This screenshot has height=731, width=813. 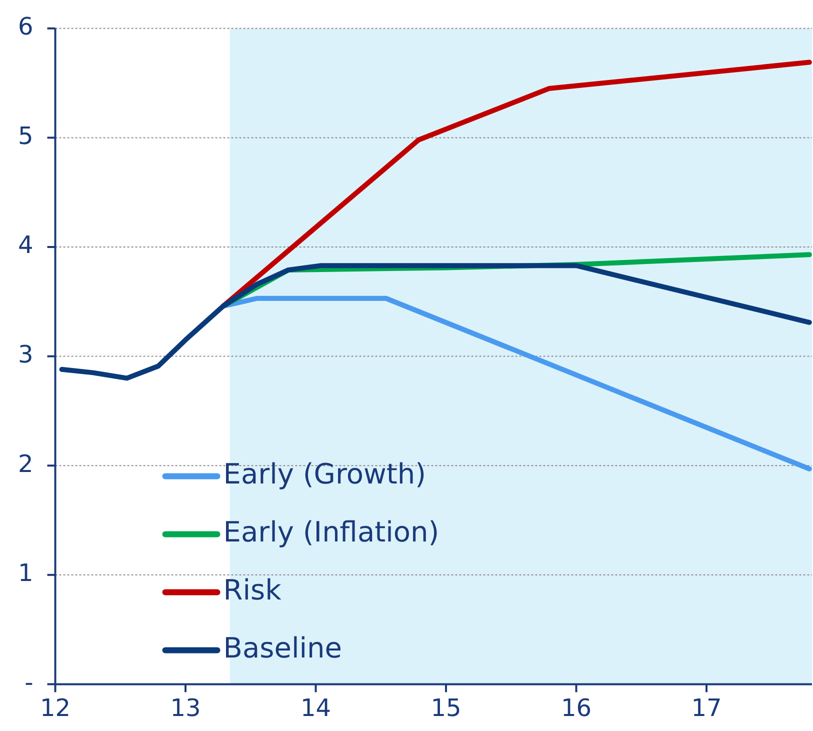 What do you see at coordinates (706, 708) in the screenshot?
I see `x-tick-label: 17` at bounding box center [706, 708].